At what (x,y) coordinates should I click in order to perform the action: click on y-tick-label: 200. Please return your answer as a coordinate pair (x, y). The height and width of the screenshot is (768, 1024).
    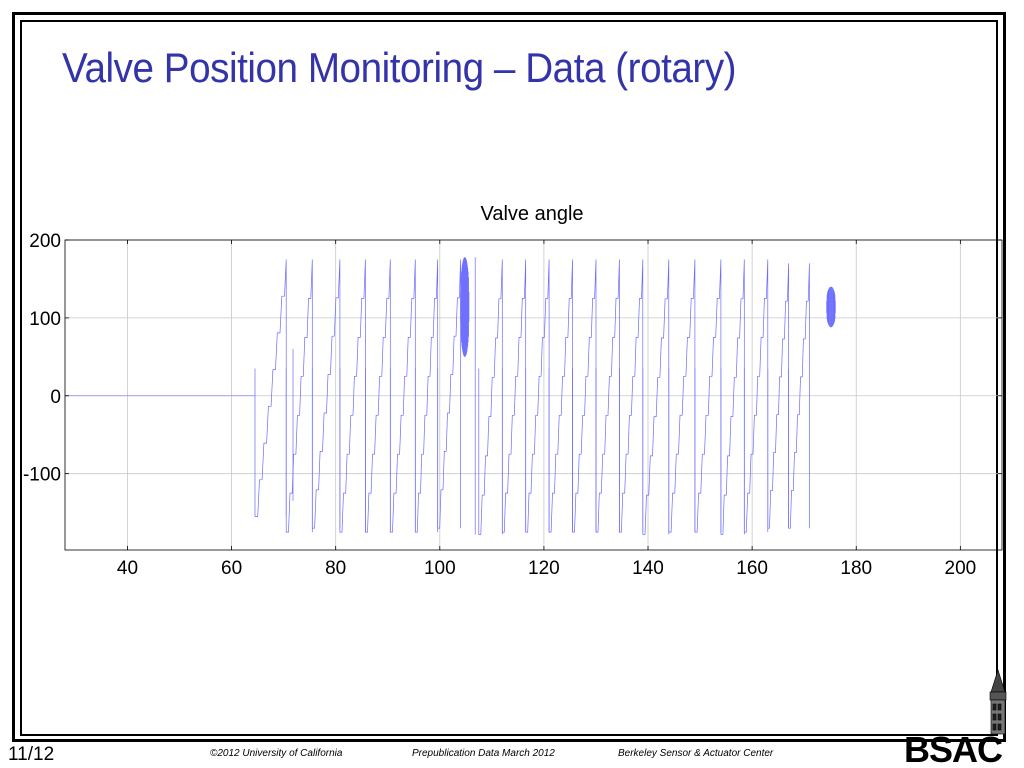
    Looking at the image, I should click on (45, 241).